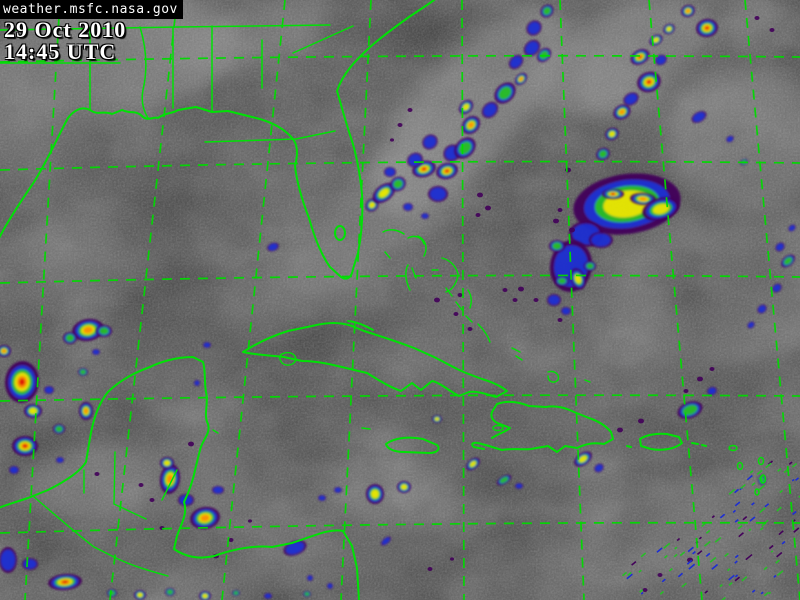 This screenshot has width=800, height=600. I want to click on puerto-rico-coastline, so click(666, 441).